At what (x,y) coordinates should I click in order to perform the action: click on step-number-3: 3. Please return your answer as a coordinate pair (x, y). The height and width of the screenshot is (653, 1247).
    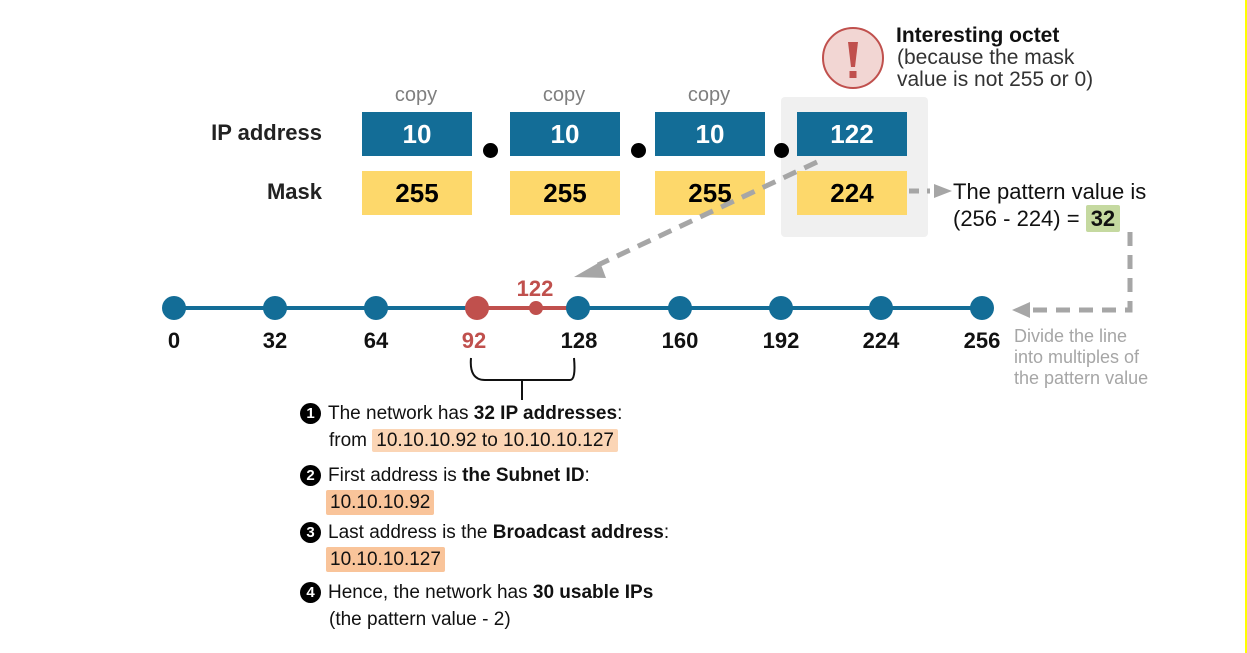
    Looking at the image, I should click on (310, 532).